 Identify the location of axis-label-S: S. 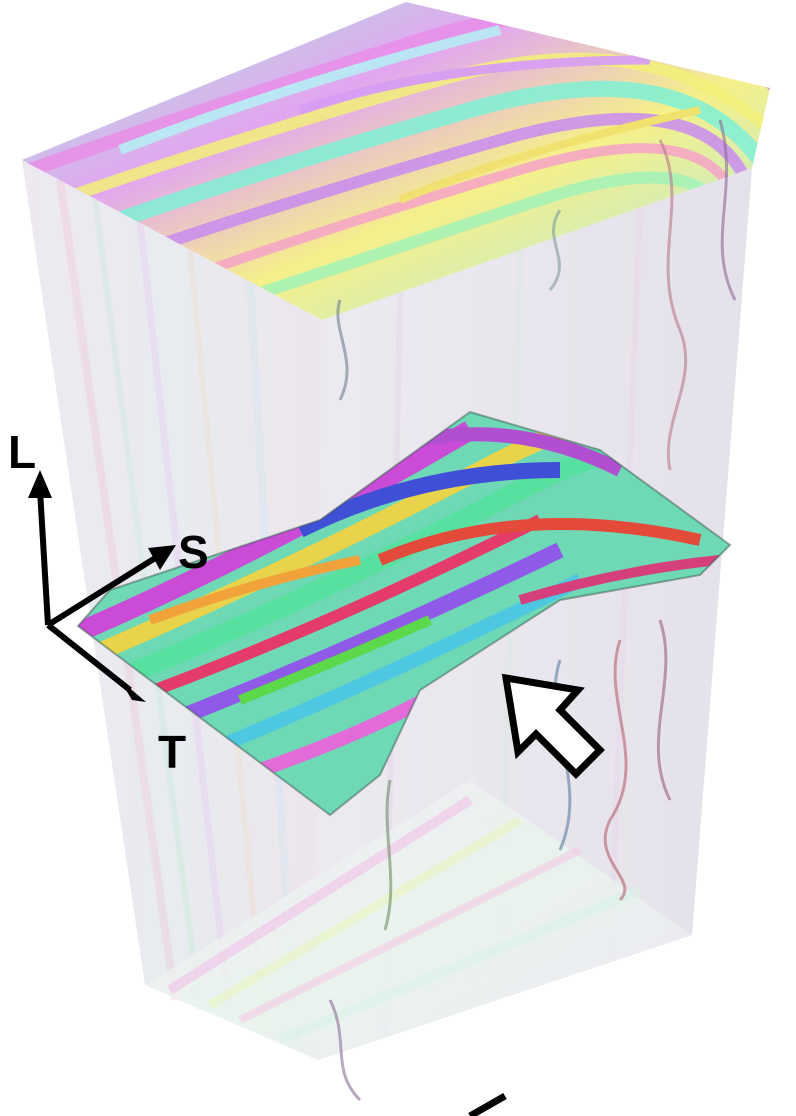
(193, 552).